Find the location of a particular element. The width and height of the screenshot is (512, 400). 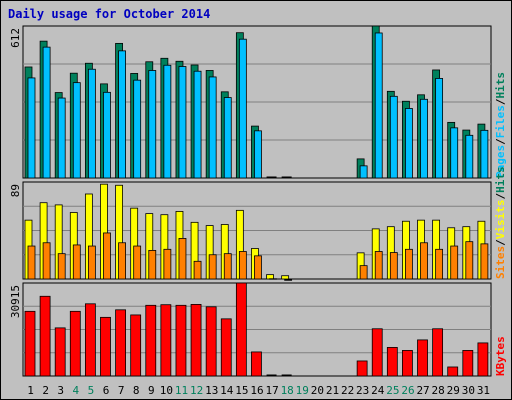

y-max-label-visitors: 89 is located at coordinates (15, 190).